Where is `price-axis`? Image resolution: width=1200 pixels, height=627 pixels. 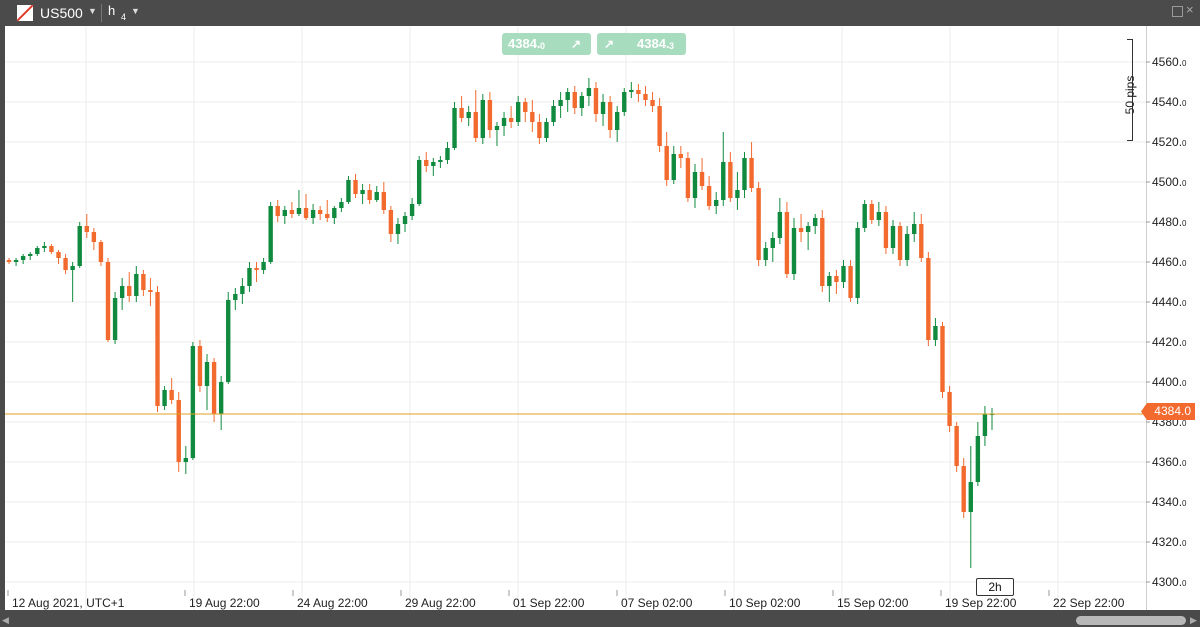
price-axis is located at coordinates (1173, 318).